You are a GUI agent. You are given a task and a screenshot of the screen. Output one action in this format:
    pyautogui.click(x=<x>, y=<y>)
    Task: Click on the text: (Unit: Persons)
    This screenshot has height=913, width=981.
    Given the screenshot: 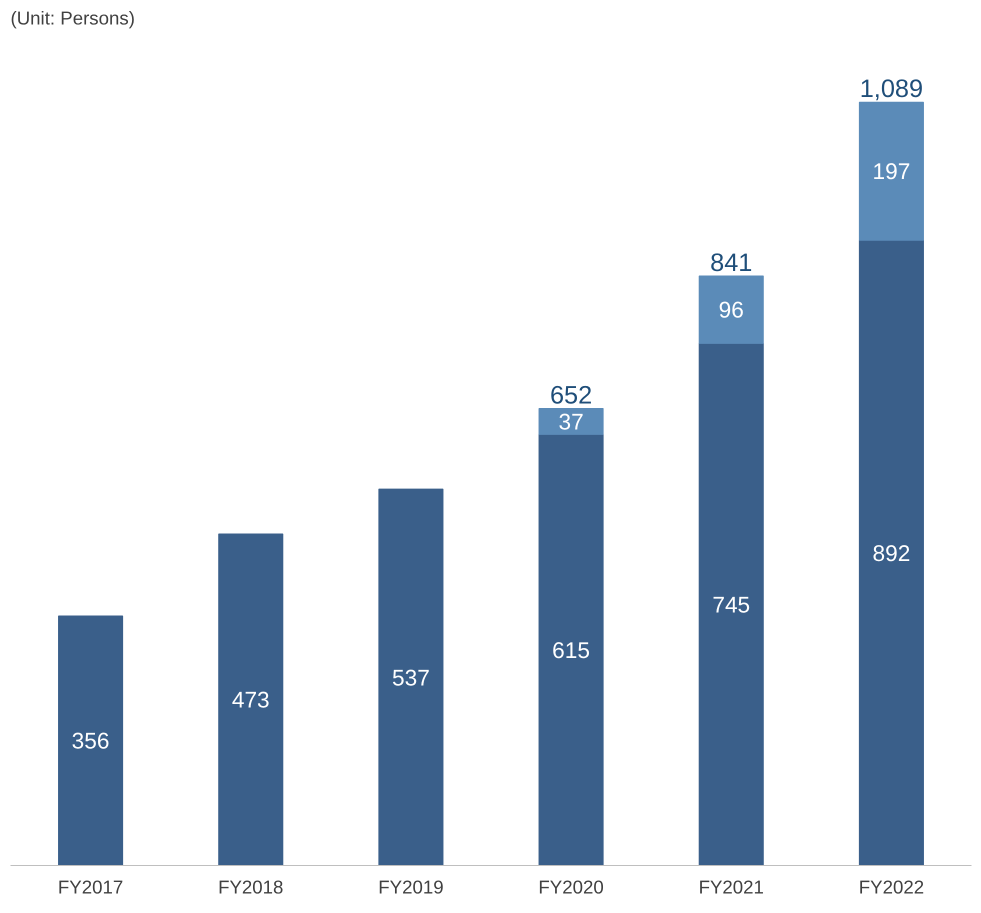 What is the action you would take?
    pyautogui.click(x=72, y=18)
    